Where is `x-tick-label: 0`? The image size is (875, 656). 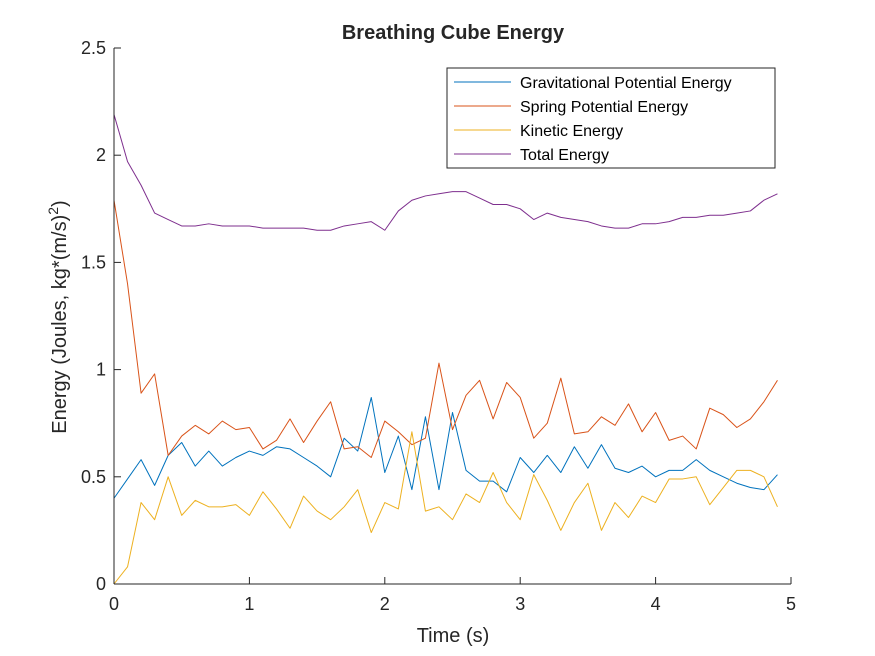 x-tick-label: 0 is located at coordinates (114, 604).